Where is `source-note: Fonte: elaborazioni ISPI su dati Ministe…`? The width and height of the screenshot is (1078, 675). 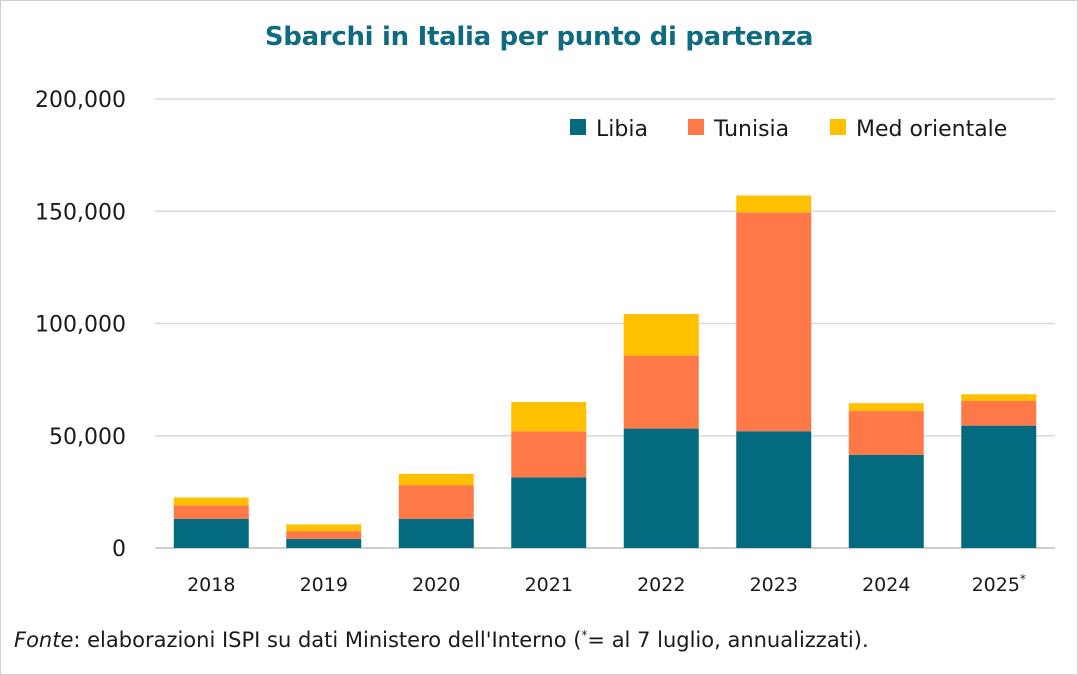
source-note: Fonte: elaborazioni ISPI su dati Ministe… is located at coordinates (441, 640).